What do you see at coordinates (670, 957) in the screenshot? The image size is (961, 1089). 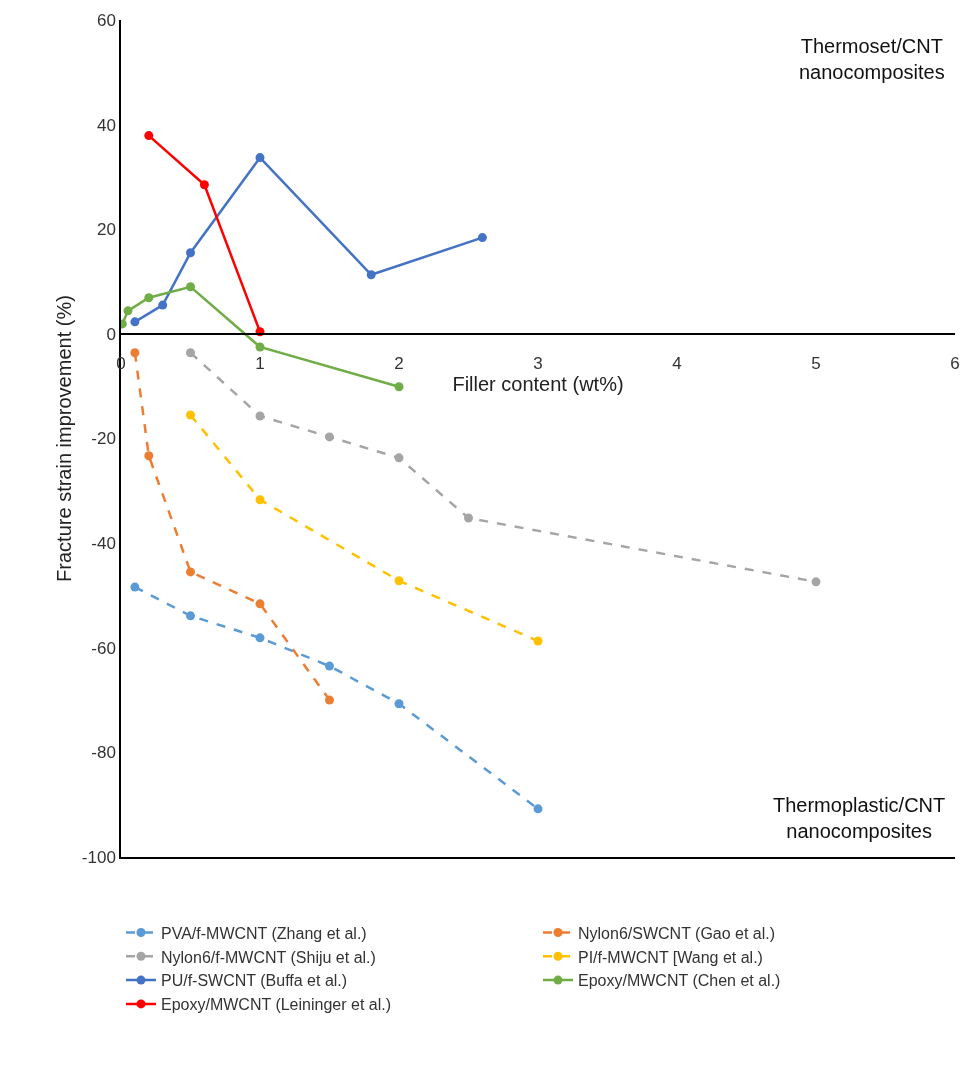 I see `legend-label: PI/f-MWCNT [Wang et al.)` at bounding box center [670, 957].